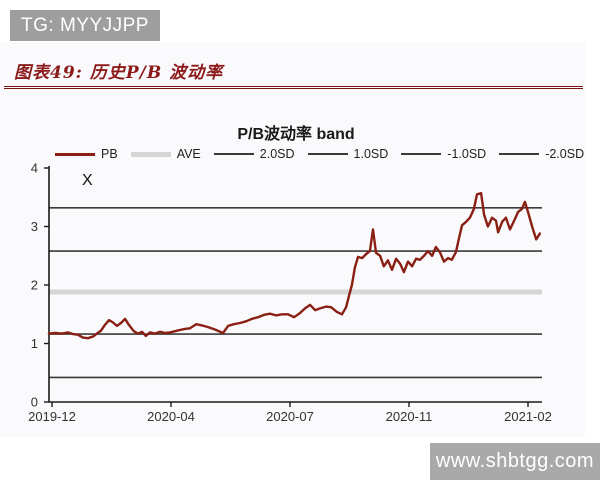 The height and width of the screenshot is (480, 600). What do you see at coordinates (371, 154) in the screenshot?
I see `legend-label: 1.0SD` at bounding box center [371, 154].